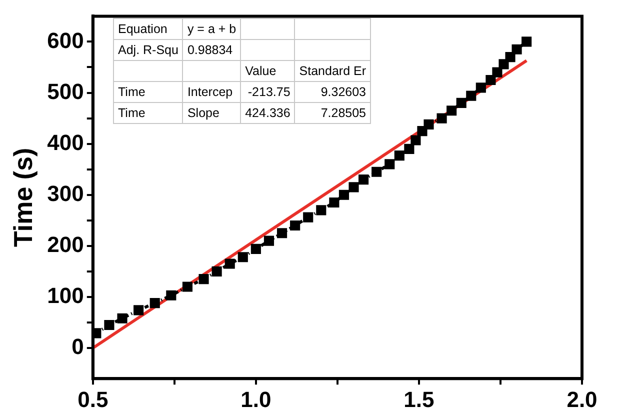 The height and width of the screenshot is (417, 627). Describe the element at coordinates (267, 113) in the screenshot. I see `annotation: 424.336` at that location.